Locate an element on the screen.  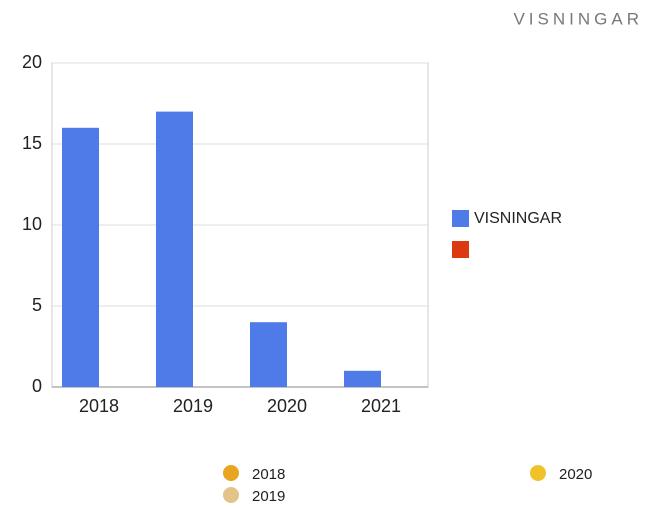
legend-label: 2020 is located at coordinates (575, 474).